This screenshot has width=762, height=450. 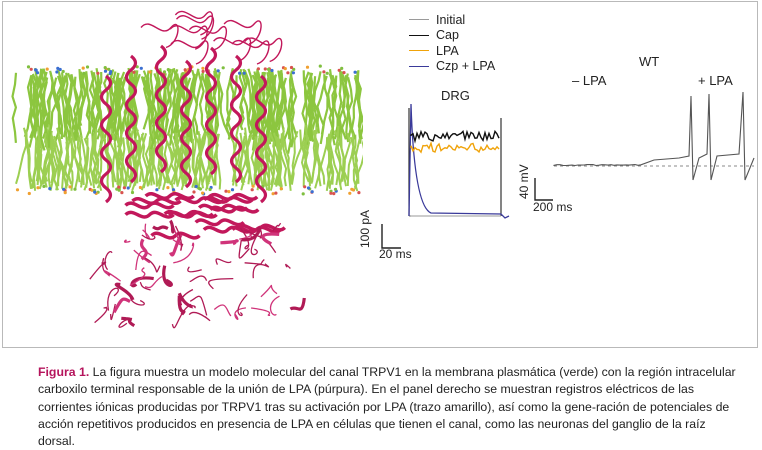 What do you see at coordinates (715, 80) in the screenshot?
I see `plus-lpa-label: + LPA` at bounding box center [715, 80].